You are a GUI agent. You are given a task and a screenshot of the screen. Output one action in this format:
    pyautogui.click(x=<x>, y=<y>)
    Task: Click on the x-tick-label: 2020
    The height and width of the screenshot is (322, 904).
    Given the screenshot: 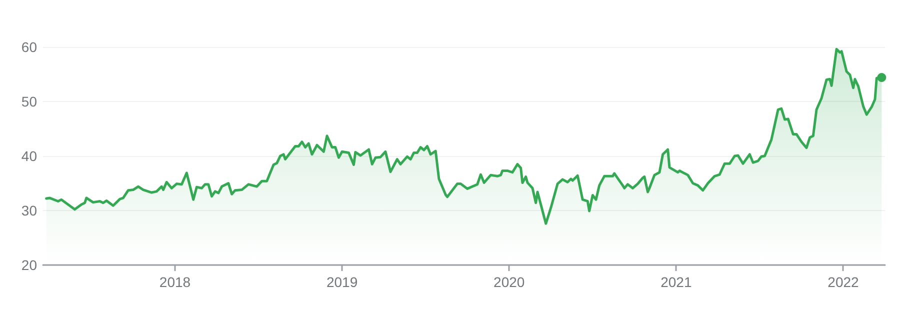 What is the action you would take?
    pyautogui.click(x=509, y=282)
    